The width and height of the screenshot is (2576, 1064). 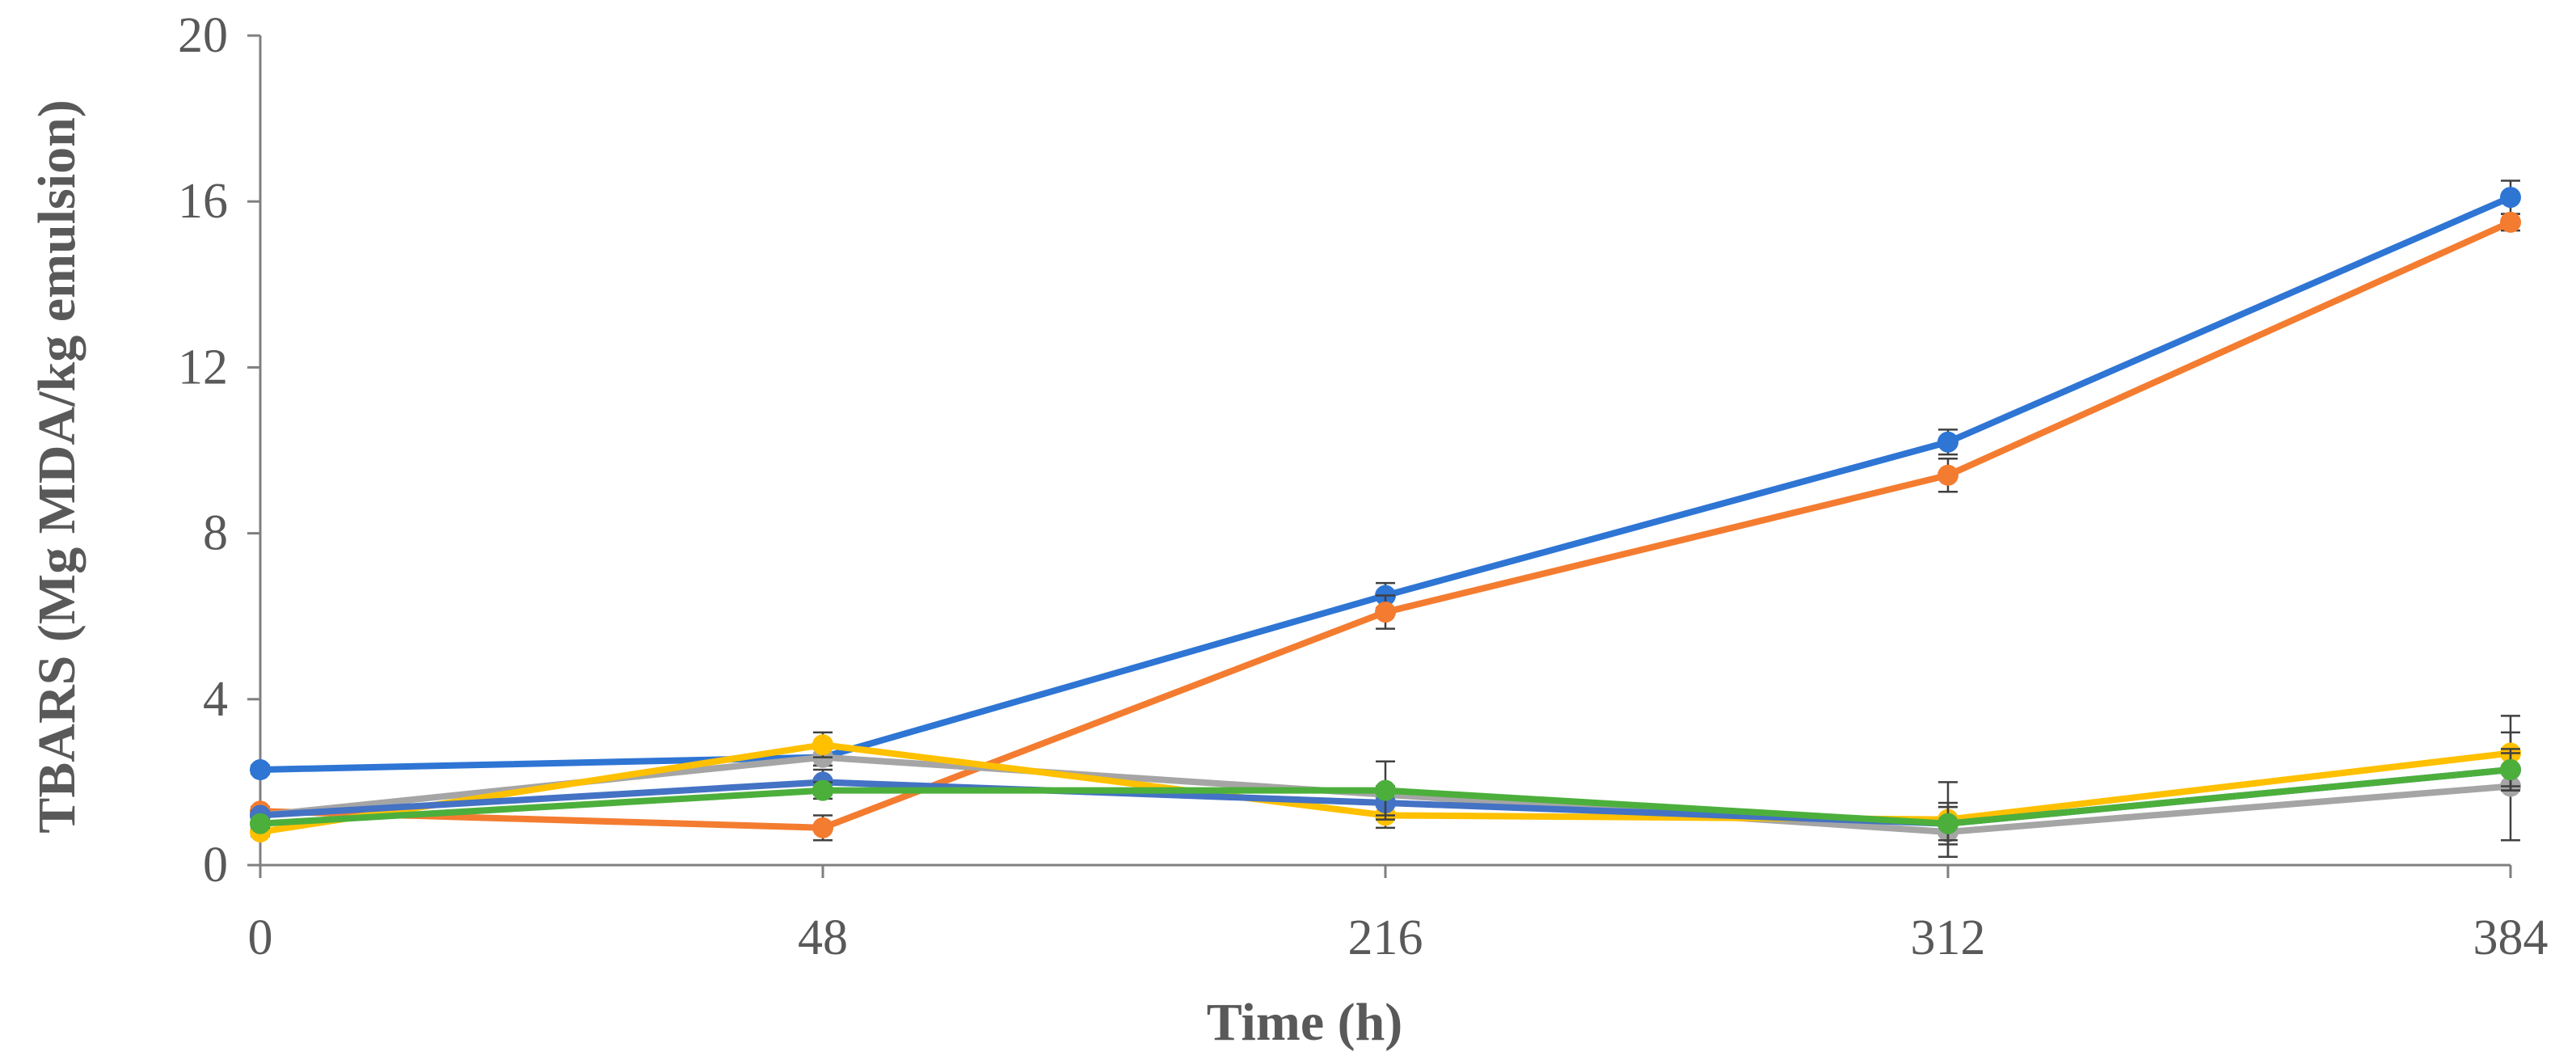 What do you see at coordinates (1948, 937) in the screenshot?
I see `x-tick-label: 312` at bounding box center [1948, 937].